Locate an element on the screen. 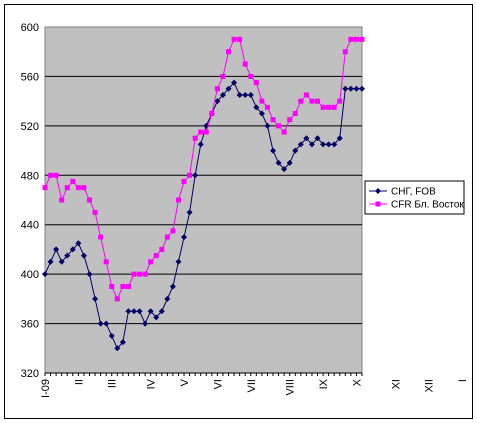  x-tick-label: IV is located at coordinates (152, 383).